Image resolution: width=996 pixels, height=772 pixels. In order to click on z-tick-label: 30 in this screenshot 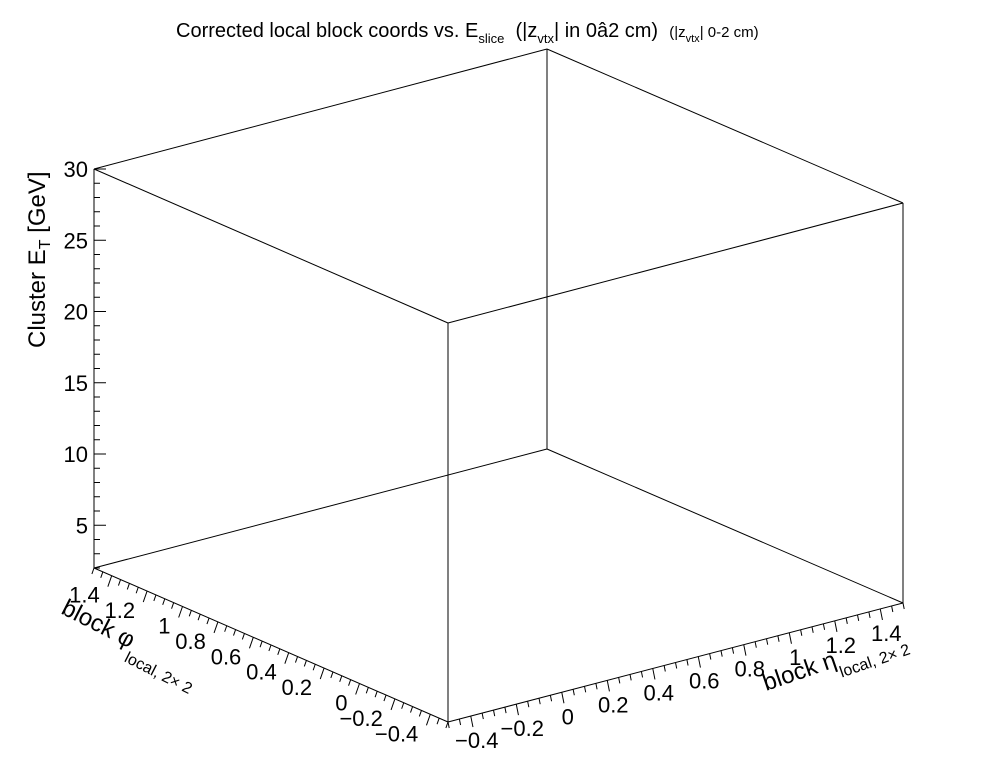, I will do `click(76, 169)`.